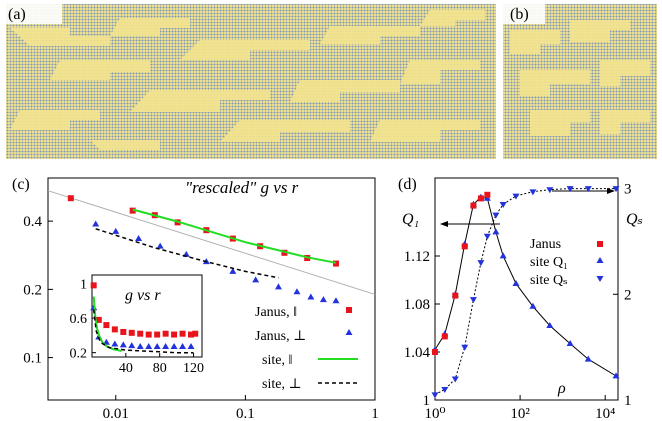  I want to click on inset-frame, so click(147, 316).